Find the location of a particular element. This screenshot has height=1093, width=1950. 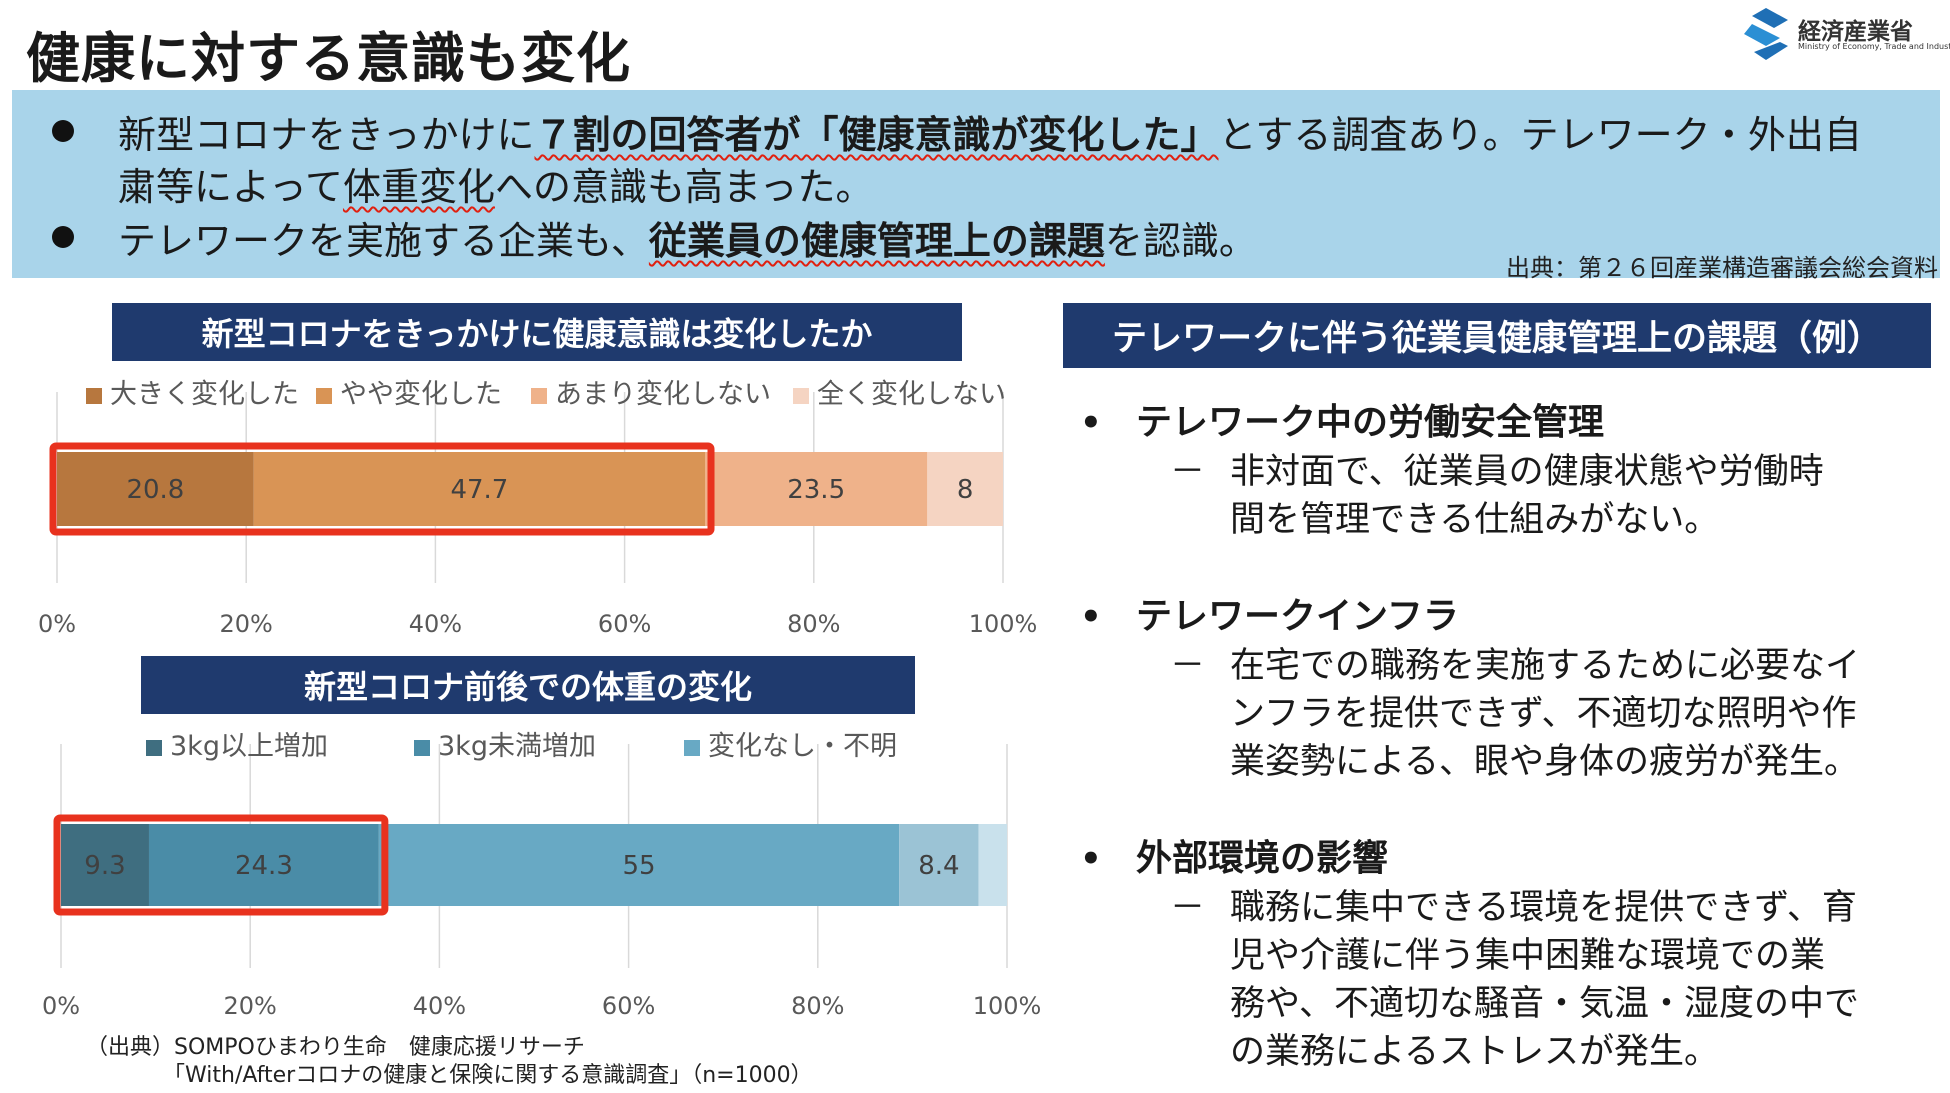

summary-text: 新型コロナをきっかけに is located at coordinates (326, 135).